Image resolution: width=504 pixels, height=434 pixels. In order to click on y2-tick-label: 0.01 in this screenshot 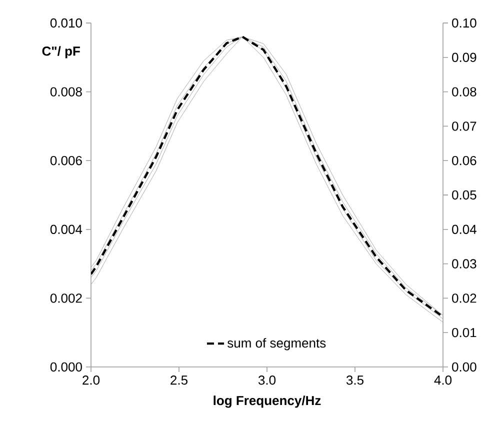, I will do `click(464, 333)`.